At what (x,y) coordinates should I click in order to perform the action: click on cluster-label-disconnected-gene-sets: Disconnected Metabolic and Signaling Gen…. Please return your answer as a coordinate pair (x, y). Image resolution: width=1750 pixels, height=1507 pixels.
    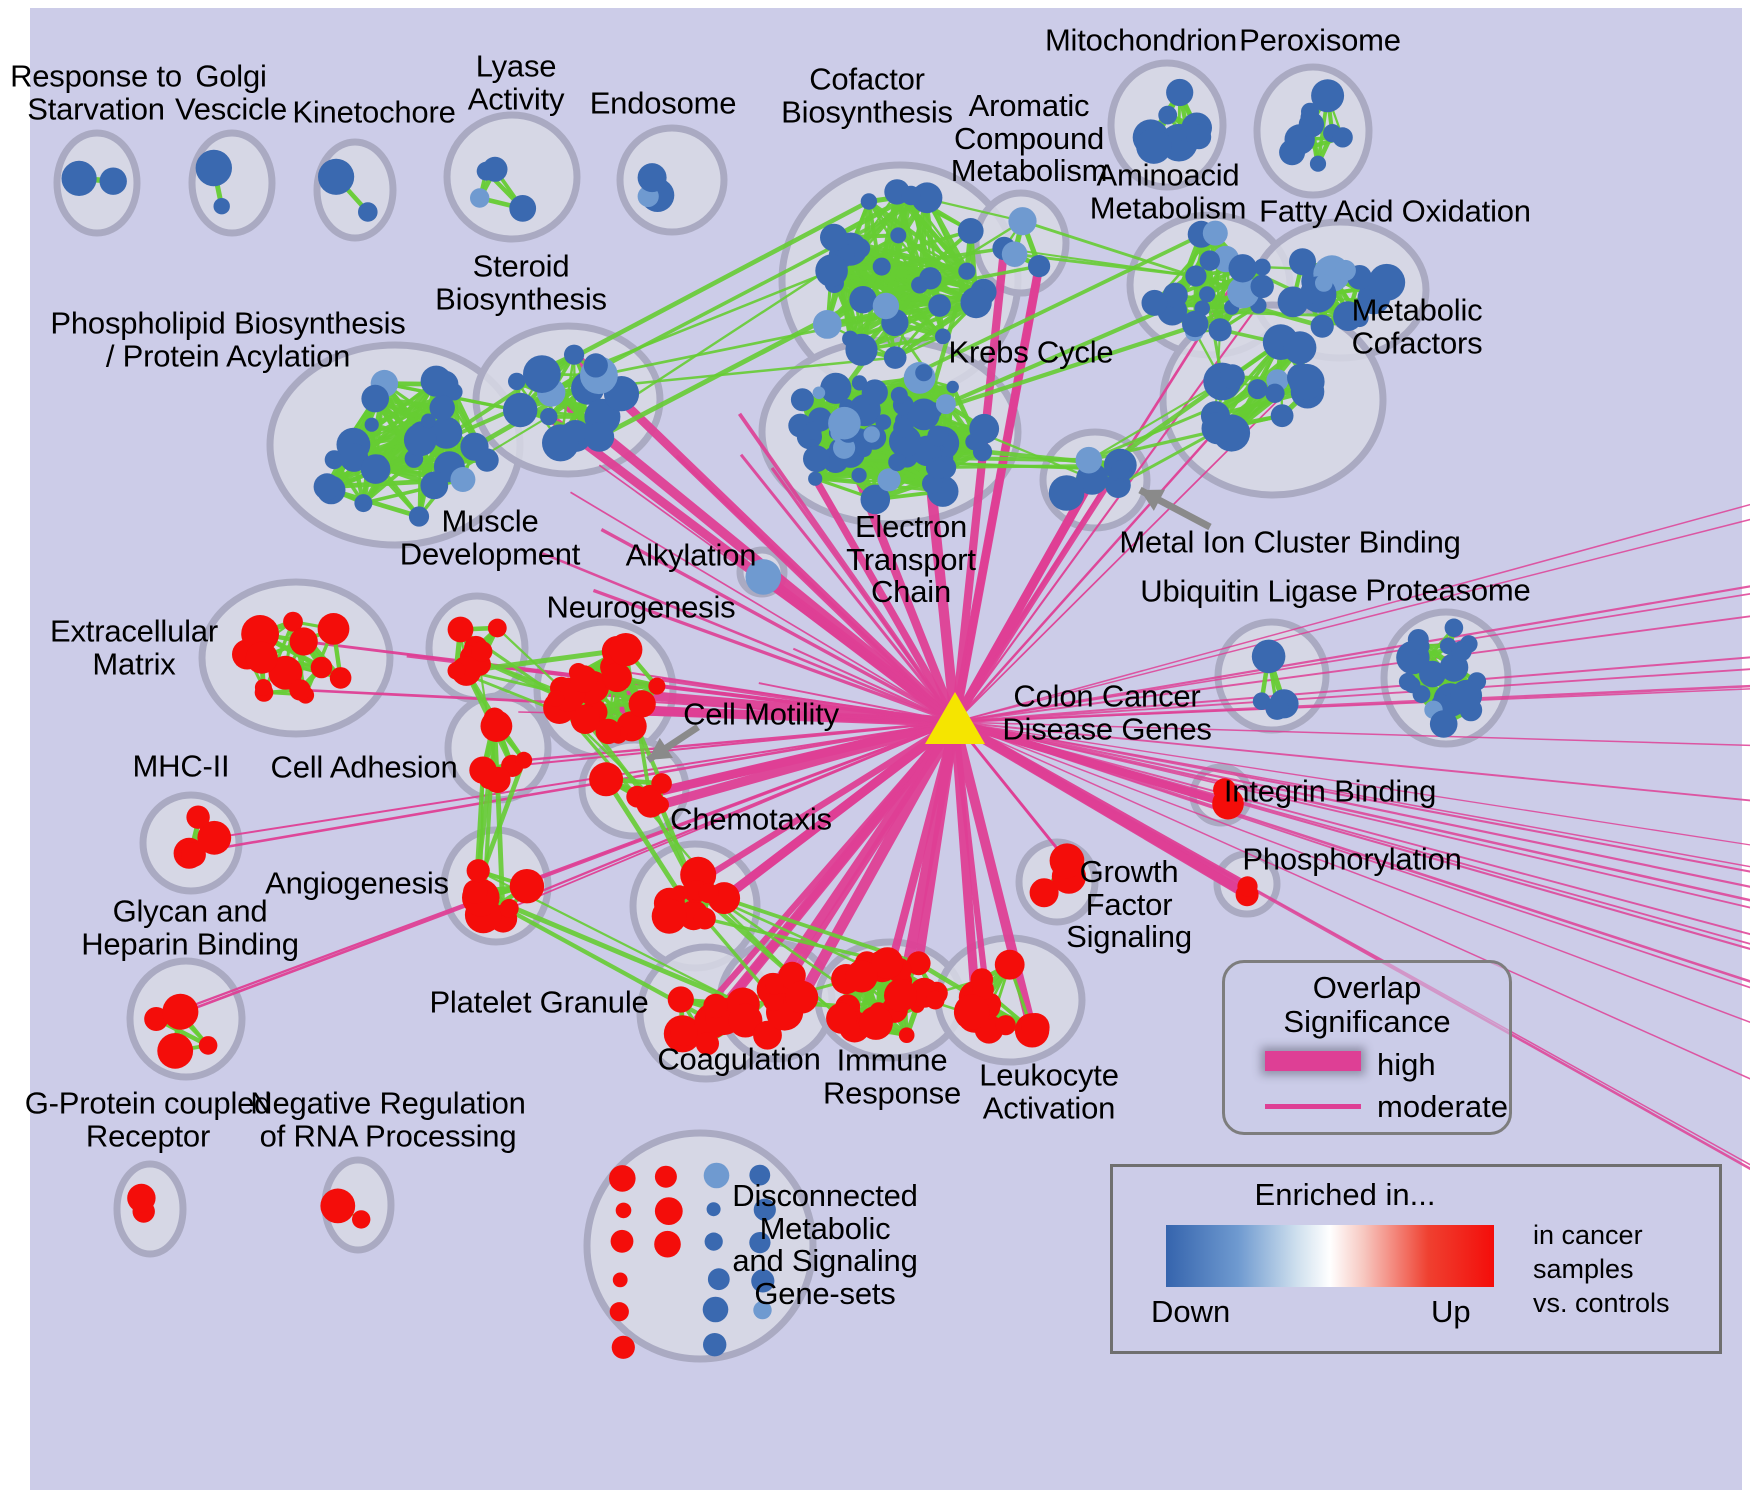
    Looking at the image, I should click on (825, 1244).